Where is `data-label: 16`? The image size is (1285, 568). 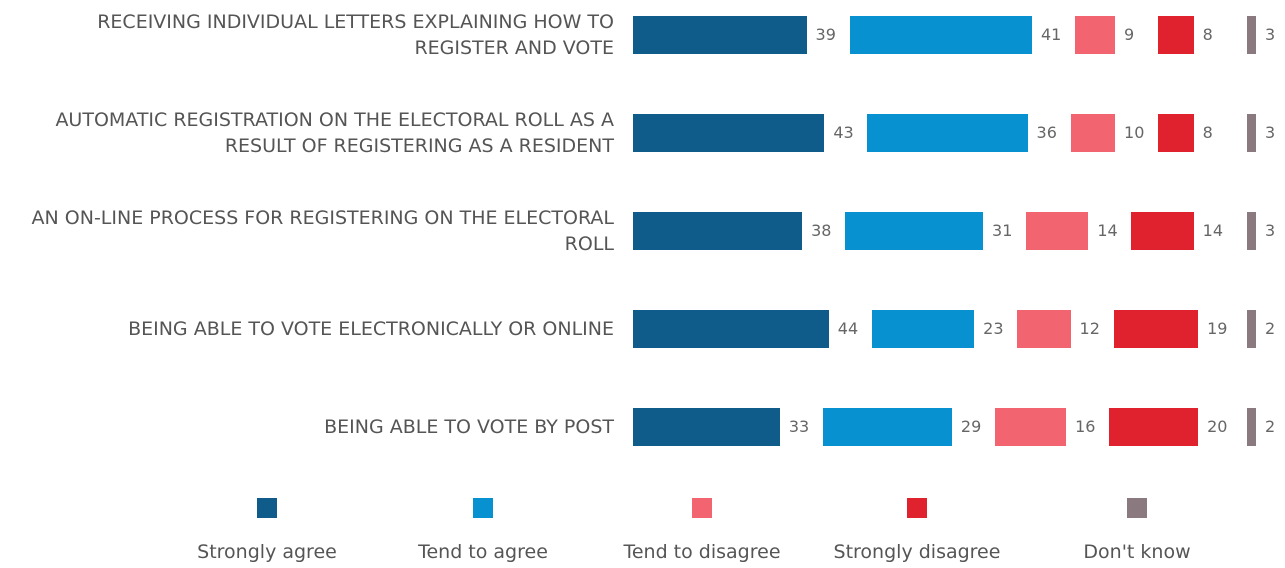
data-label: 16 is located at coordinates (1085, 426).